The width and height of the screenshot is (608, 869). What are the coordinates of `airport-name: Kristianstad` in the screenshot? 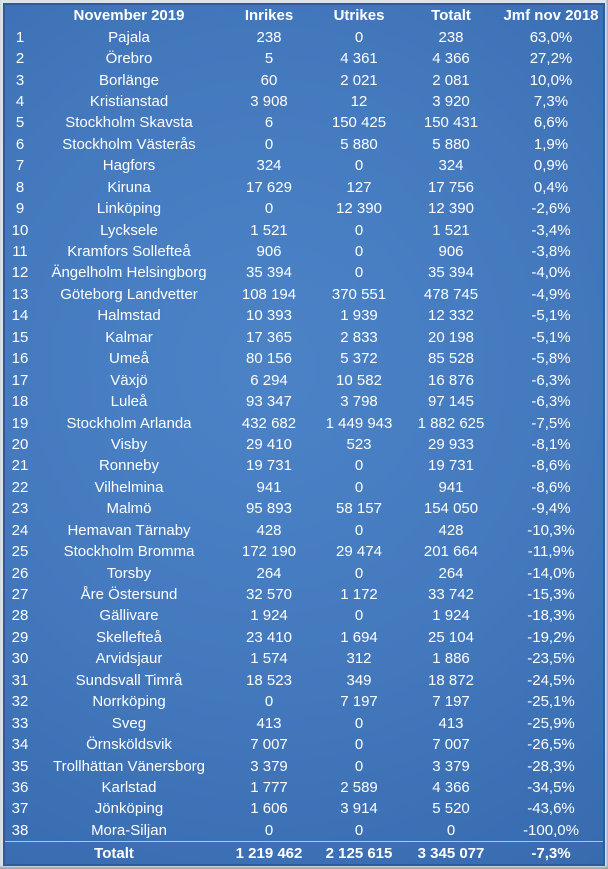 It's located at (129, 101).